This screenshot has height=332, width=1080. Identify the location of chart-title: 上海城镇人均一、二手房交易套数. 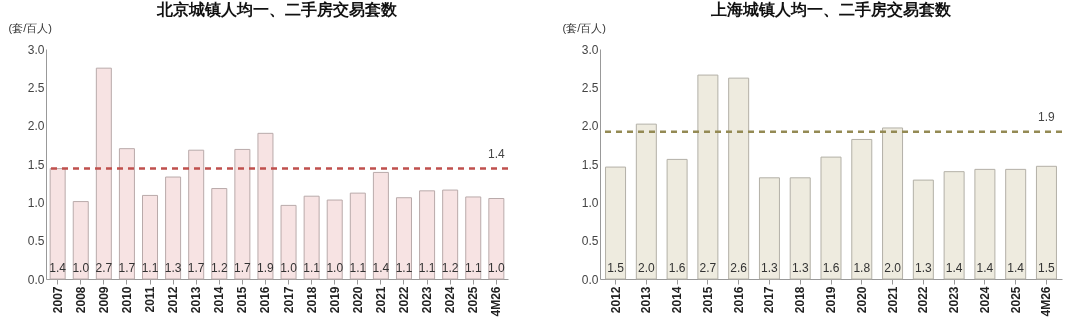
(831, 9).